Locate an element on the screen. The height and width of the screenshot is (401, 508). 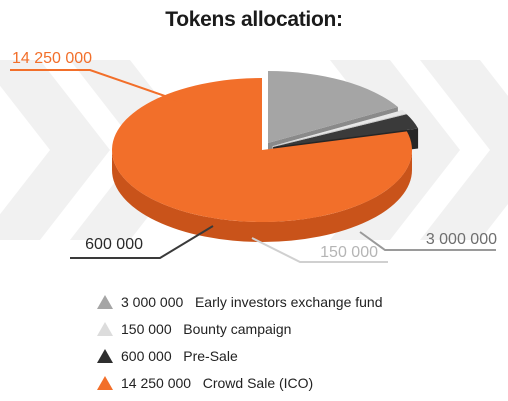
legend-item-crowdsale: 14 250 000 Crowd Sale (ICO) is located at coordinates (240, 382).